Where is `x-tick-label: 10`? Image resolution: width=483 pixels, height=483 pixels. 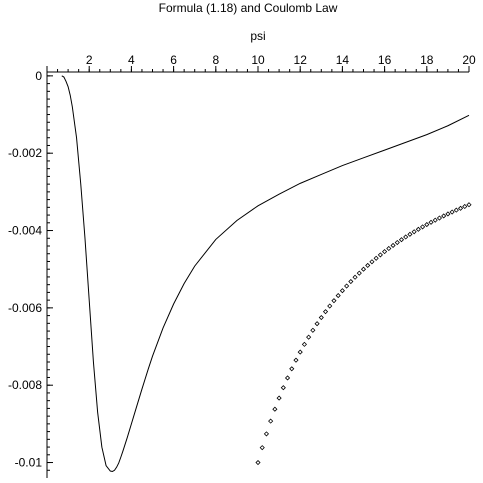
x-tick-label: 10 is located at coordinates (258, 60).